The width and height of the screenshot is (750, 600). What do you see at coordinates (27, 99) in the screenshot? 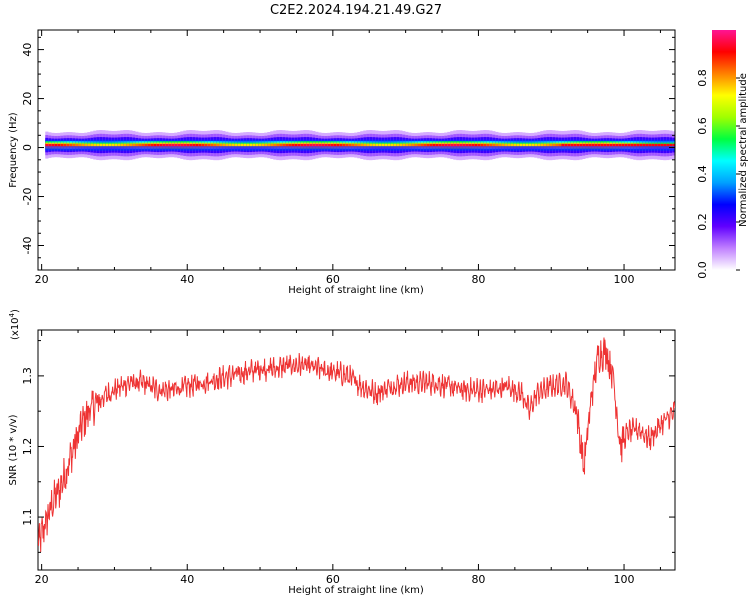
I see `spectrogram-y-tick-label: 20` at bounding box center [27, 99].